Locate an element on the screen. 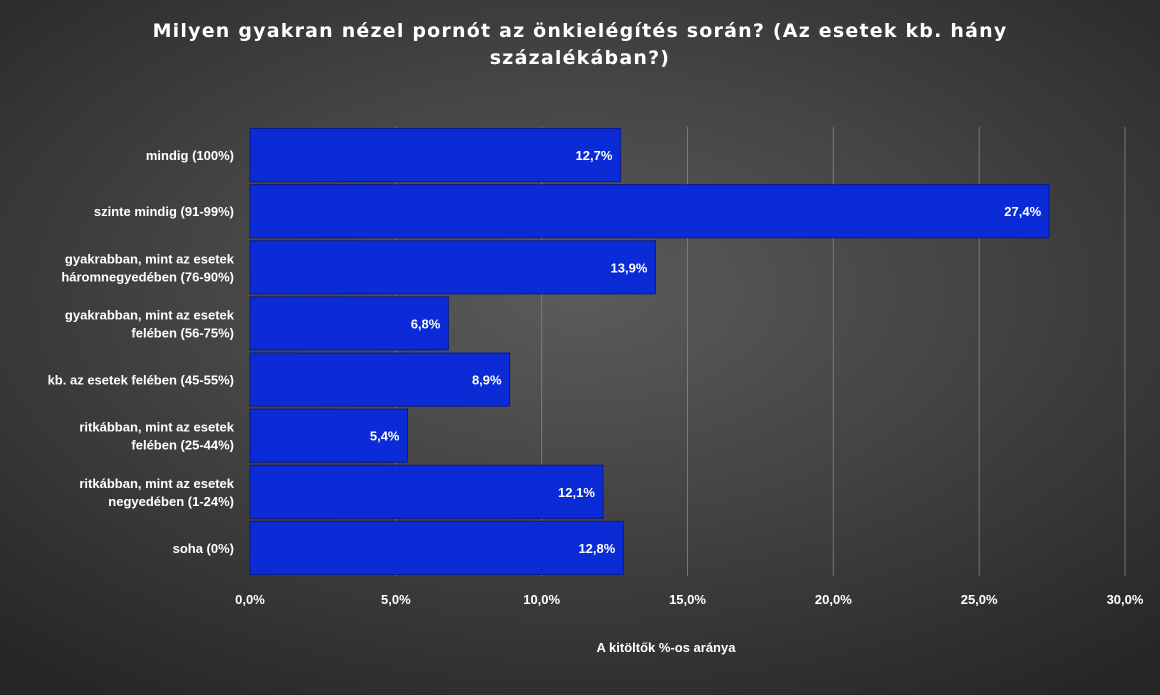  category-label-line: negyedében (1-24%) is located at coordinates (171, 501).